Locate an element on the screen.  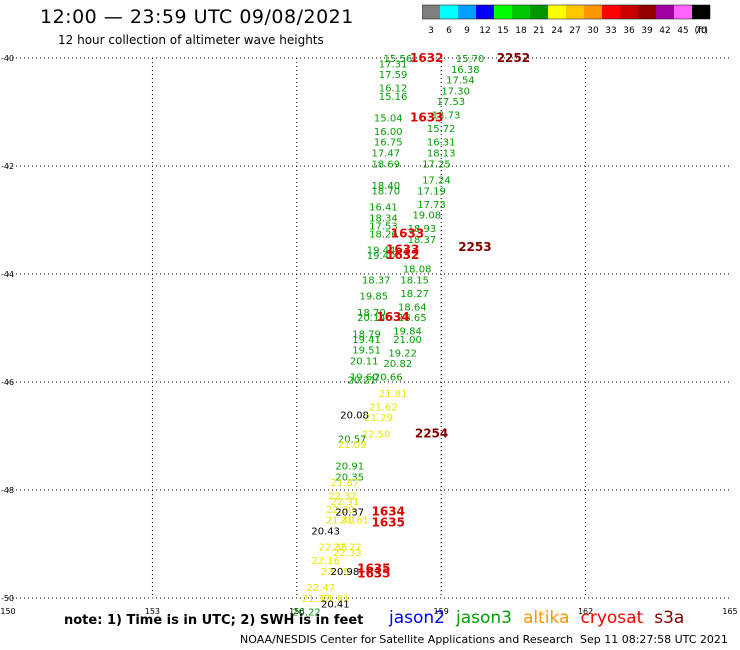
swh-value: 21.29 is located at coordinates (378, 418).